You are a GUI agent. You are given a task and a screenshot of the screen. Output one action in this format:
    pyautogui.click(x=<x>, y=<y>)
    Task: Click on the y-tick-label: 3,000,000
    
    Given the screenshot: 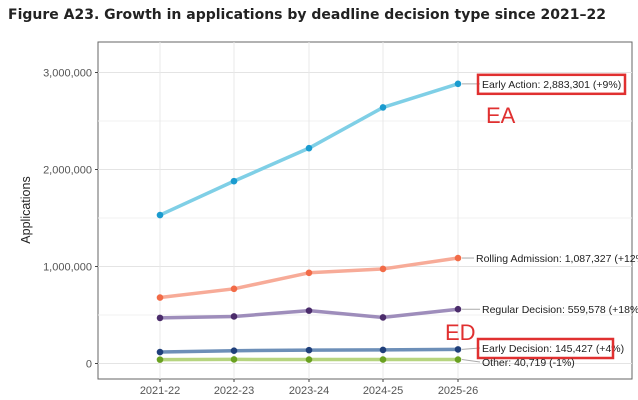 What is the action you would take?
    pyautogui.click(x=67, y=74)
    